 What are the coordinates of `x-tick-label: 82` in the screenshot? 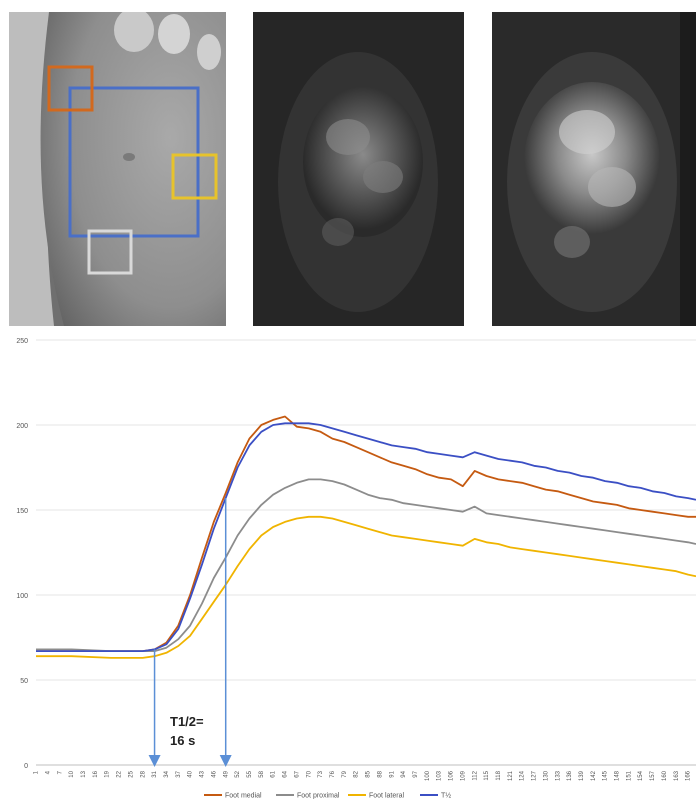 It's located at (357, 773).